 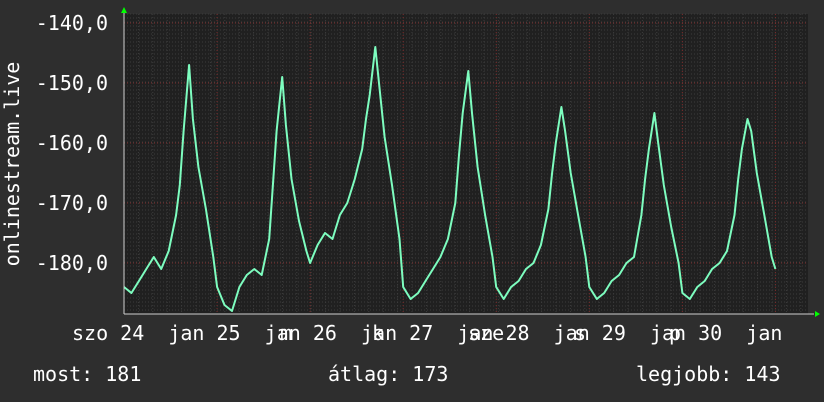 What do you see at coordinates (12, 164) in the screenshot?
I see `y-axis-label: onlinestream.live` at bounding box center [12, 164].